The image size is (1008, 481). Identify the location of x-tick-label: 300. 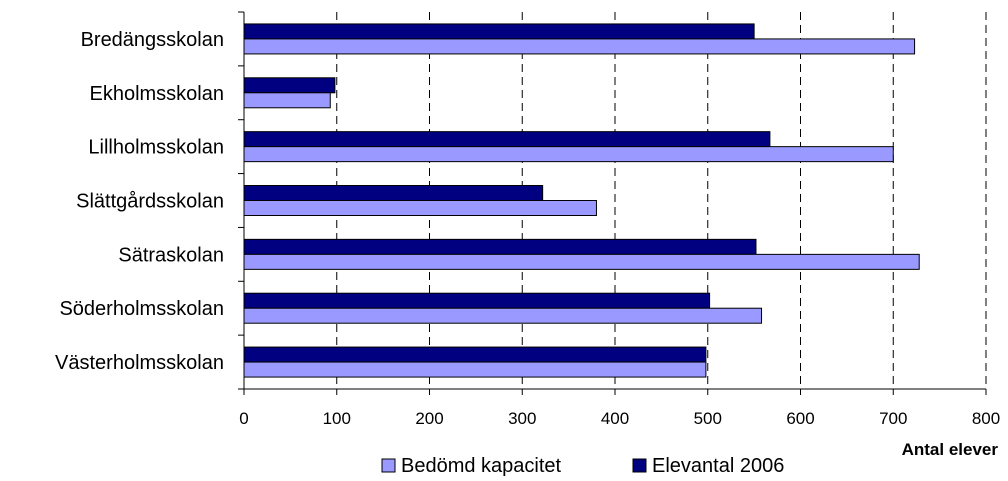
(522, 418).